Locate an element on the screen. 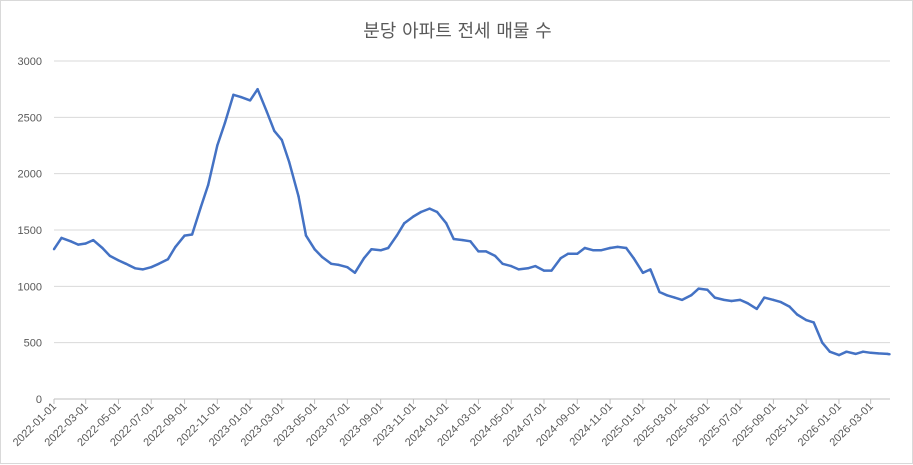 Image resolution: width=913 pixels, height=465 pixels. y-tick-label: 3000 is located at coordinates (30, 62).